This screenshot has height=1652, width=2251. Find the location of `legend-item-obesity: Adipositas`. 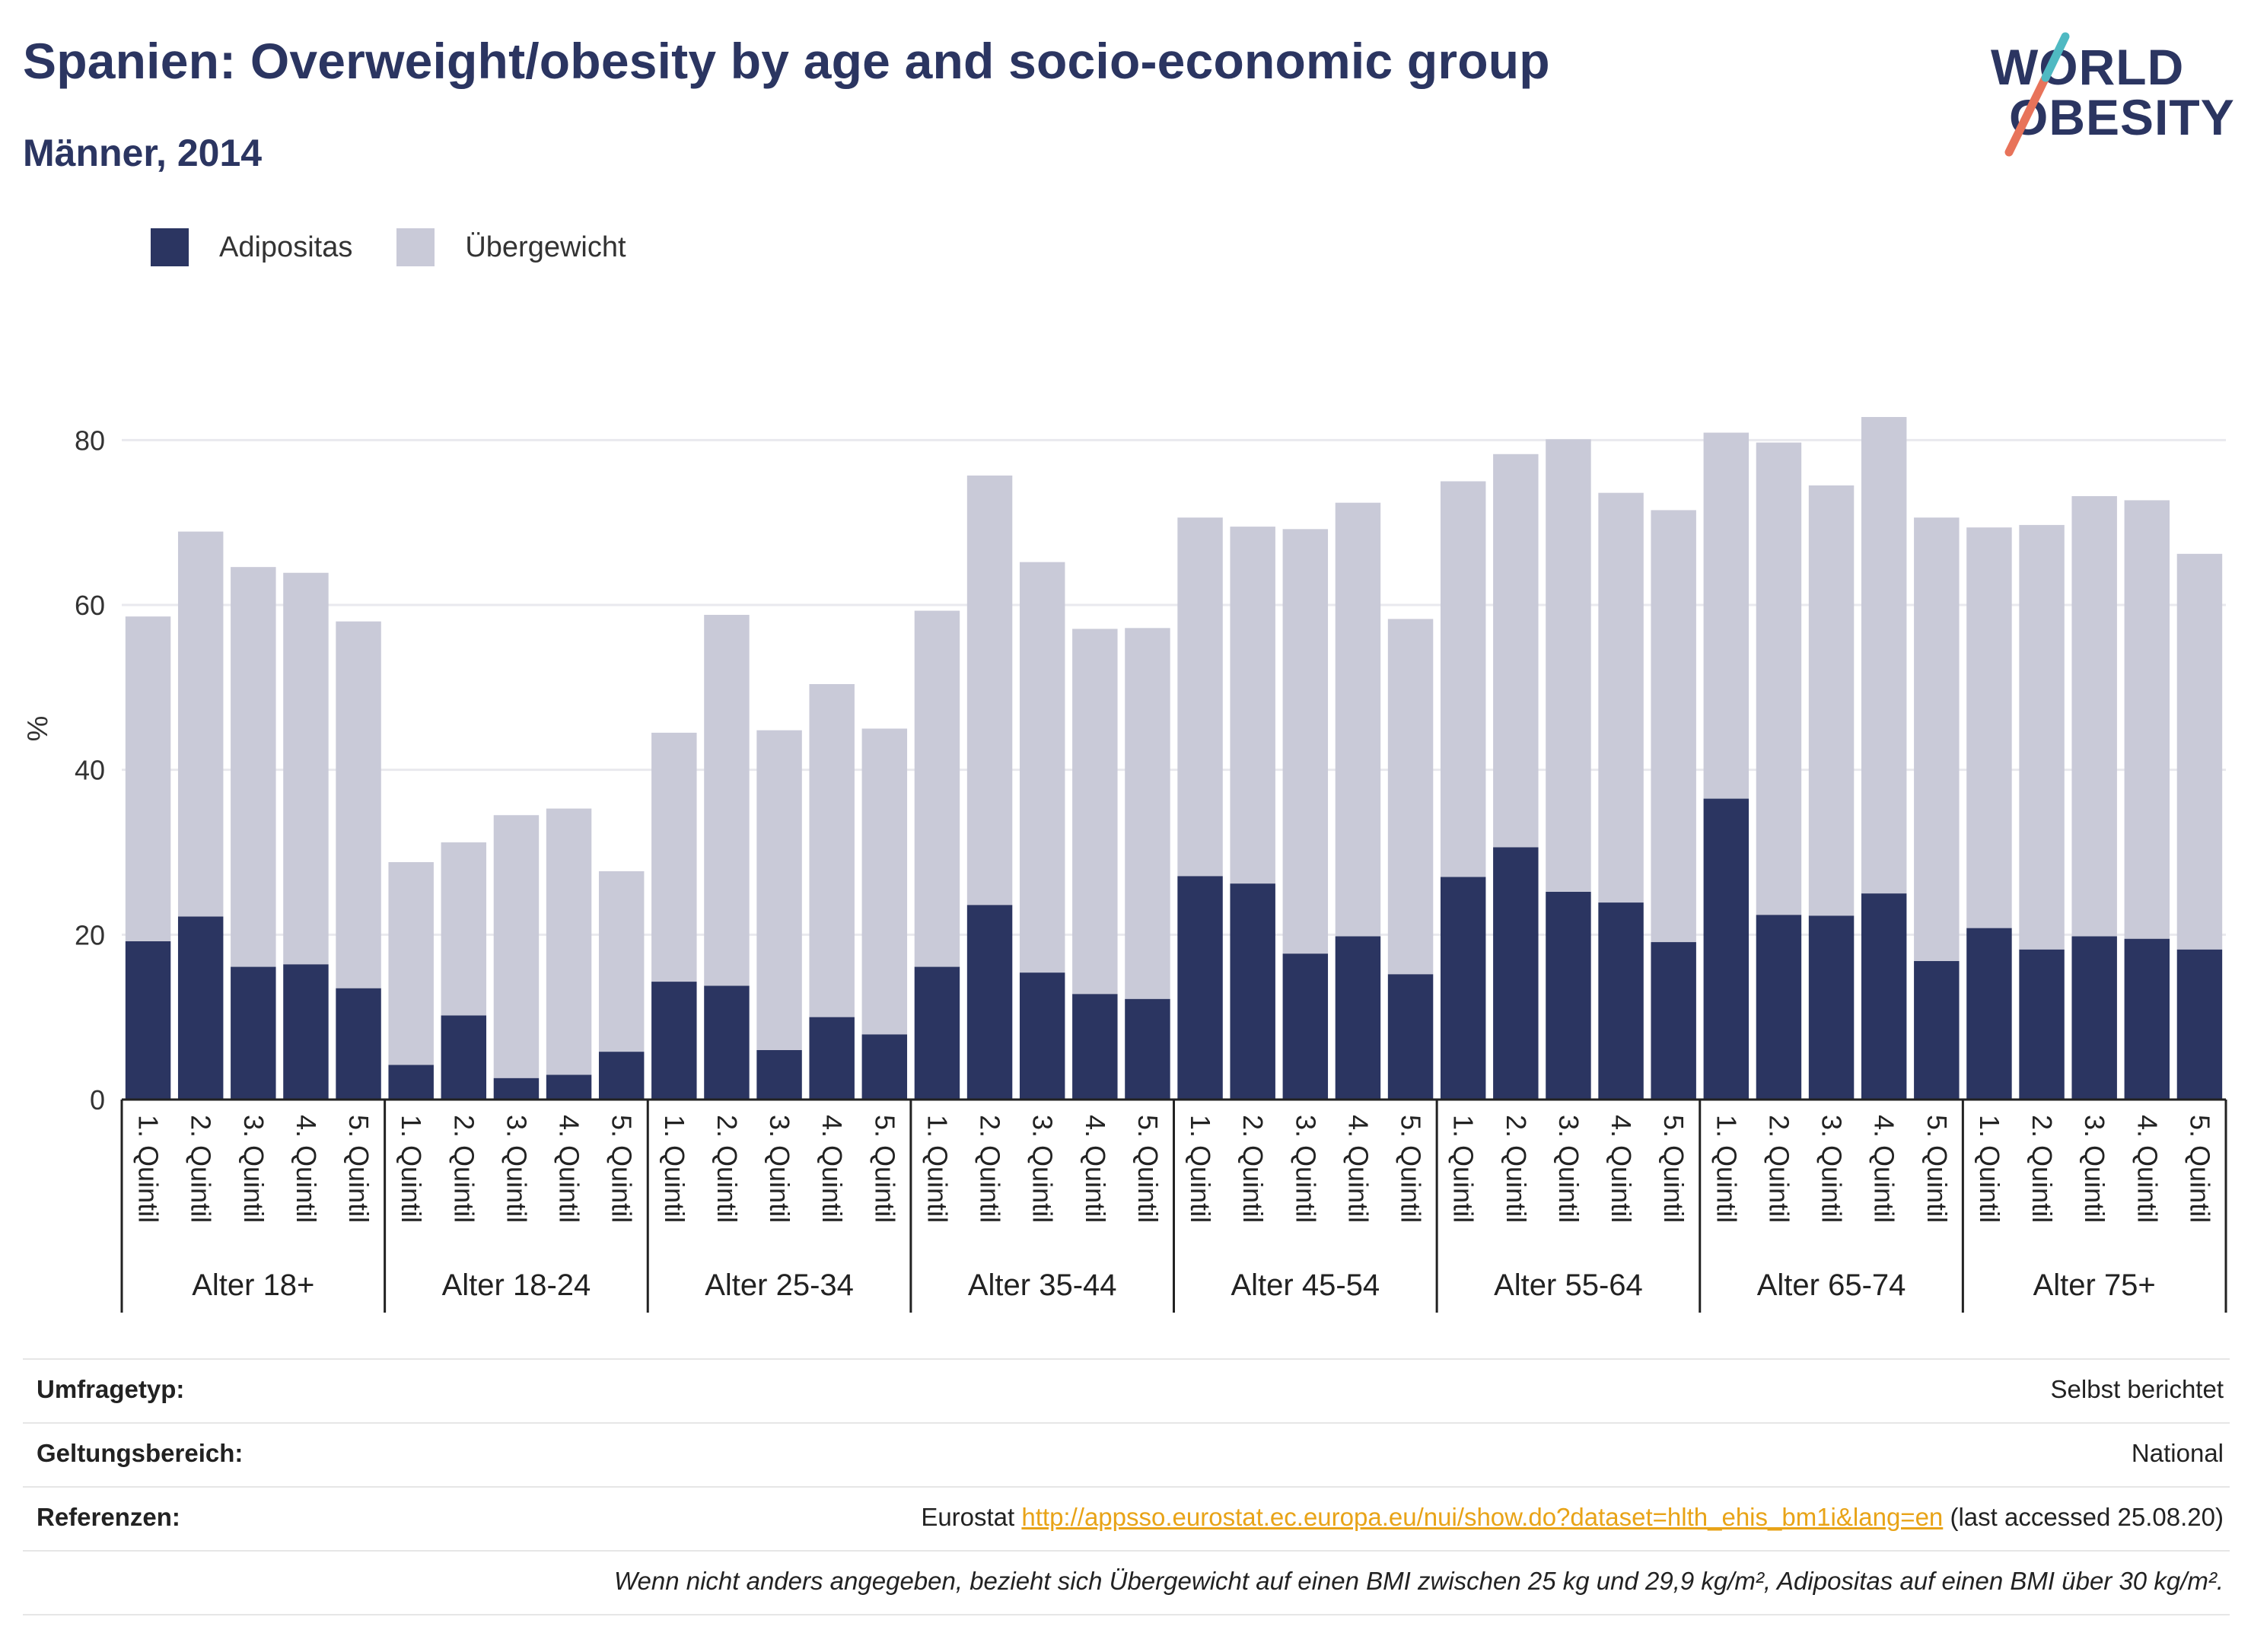

legend-item-obesity: Adipositas is located at coordinates (251, 247).